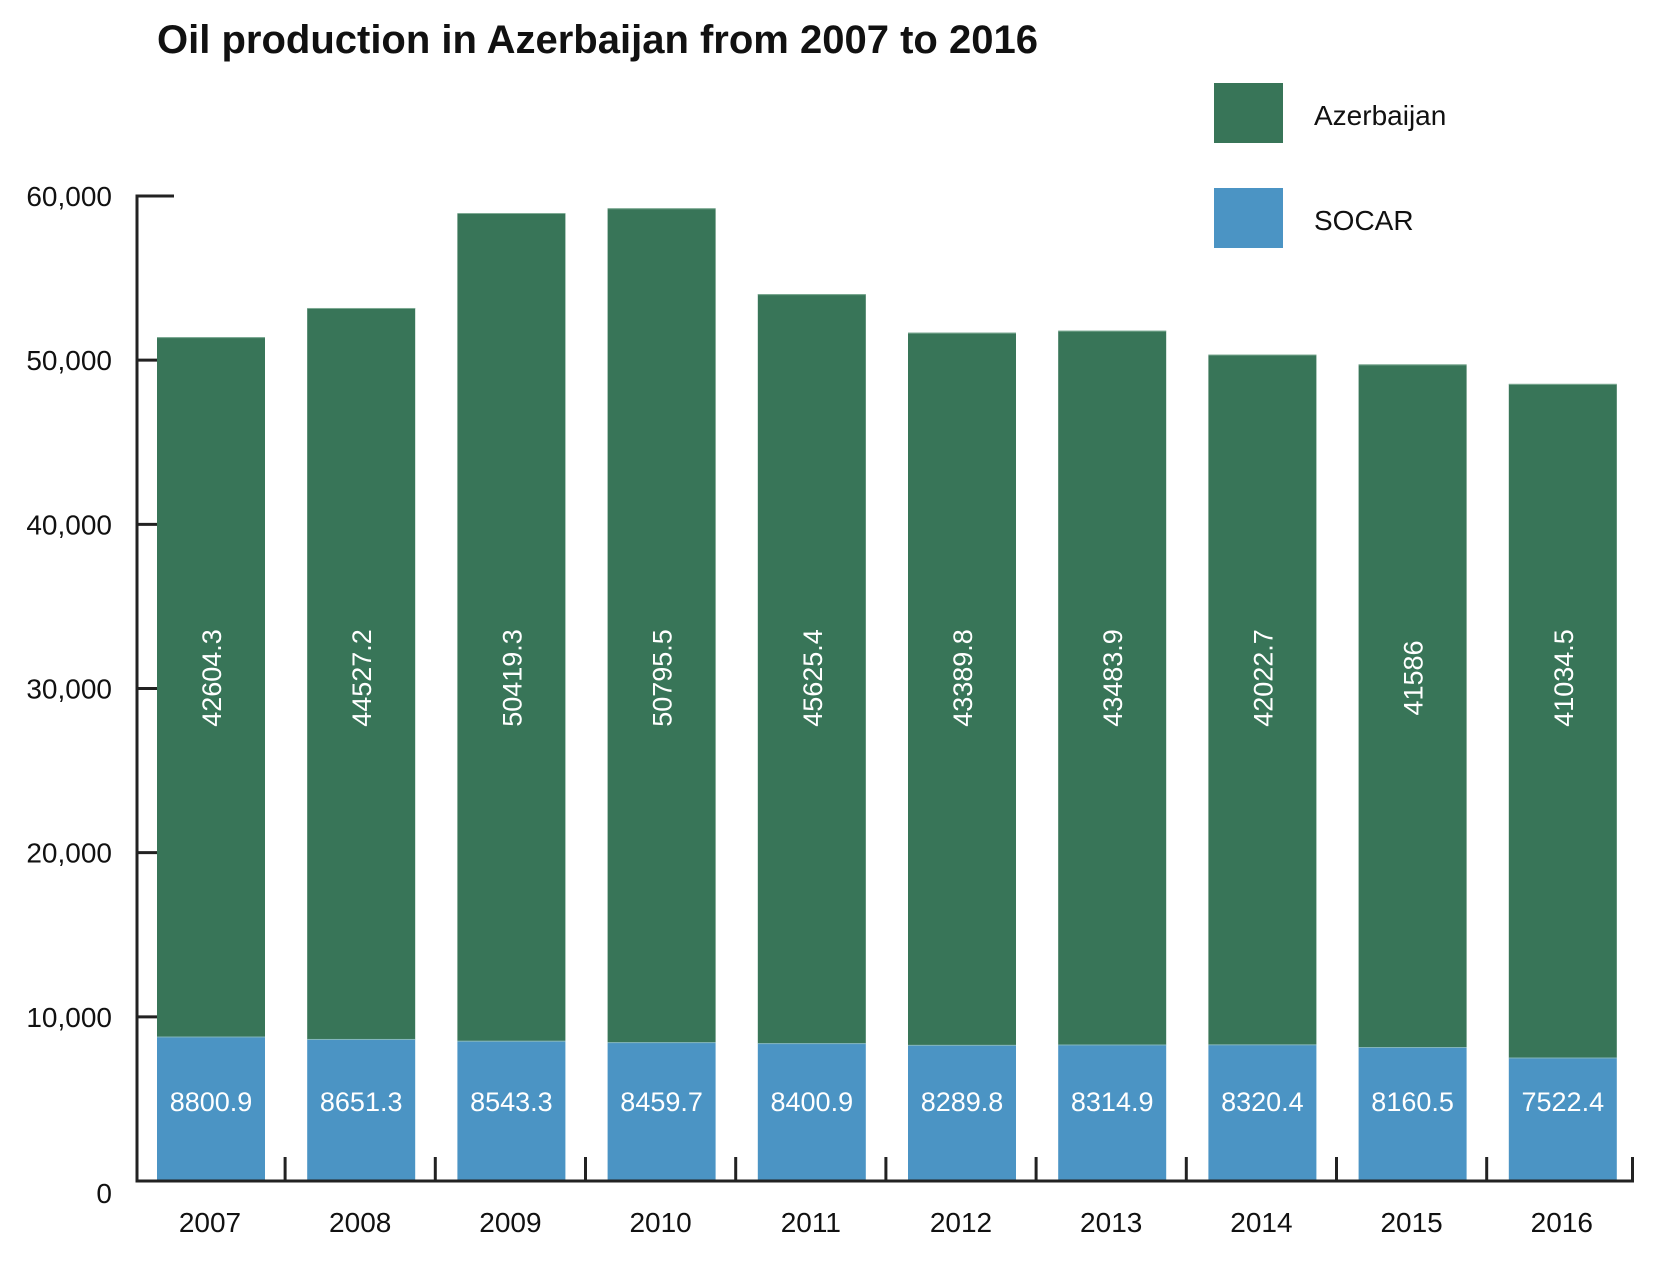  What do you see at coordinates (1261, 1222) in the screenshot?
I see `x-tick-label-2014: 2014` at bounding box center [1261, 1222].